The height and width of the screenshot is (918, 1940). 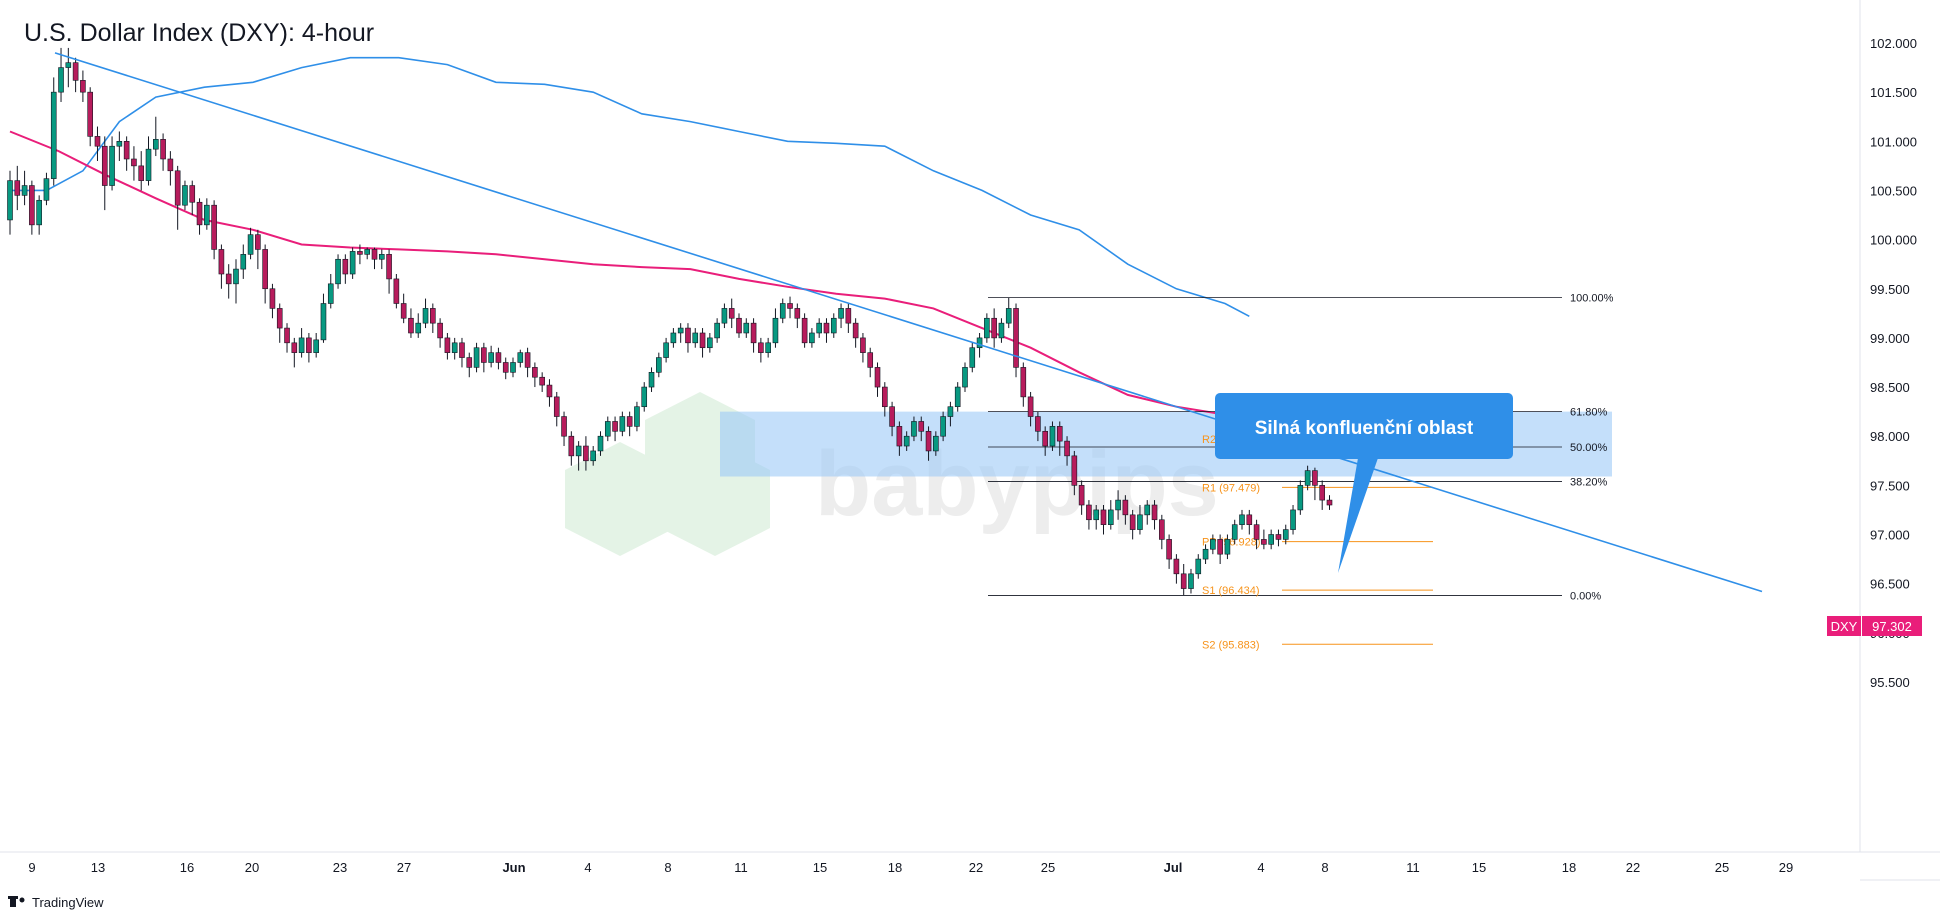 What do you see at coordinates (1260, 867) in the screenshot?
I see `x-tick-label: 4` at bounding box center [1260, 867].